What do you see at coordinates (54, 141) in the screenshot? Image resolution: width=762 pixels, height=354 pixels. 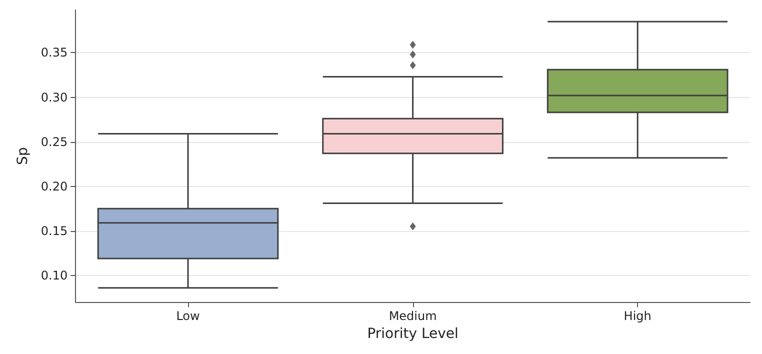 I see `y-tick-label: 0.25` at bounding box center [54, 141].